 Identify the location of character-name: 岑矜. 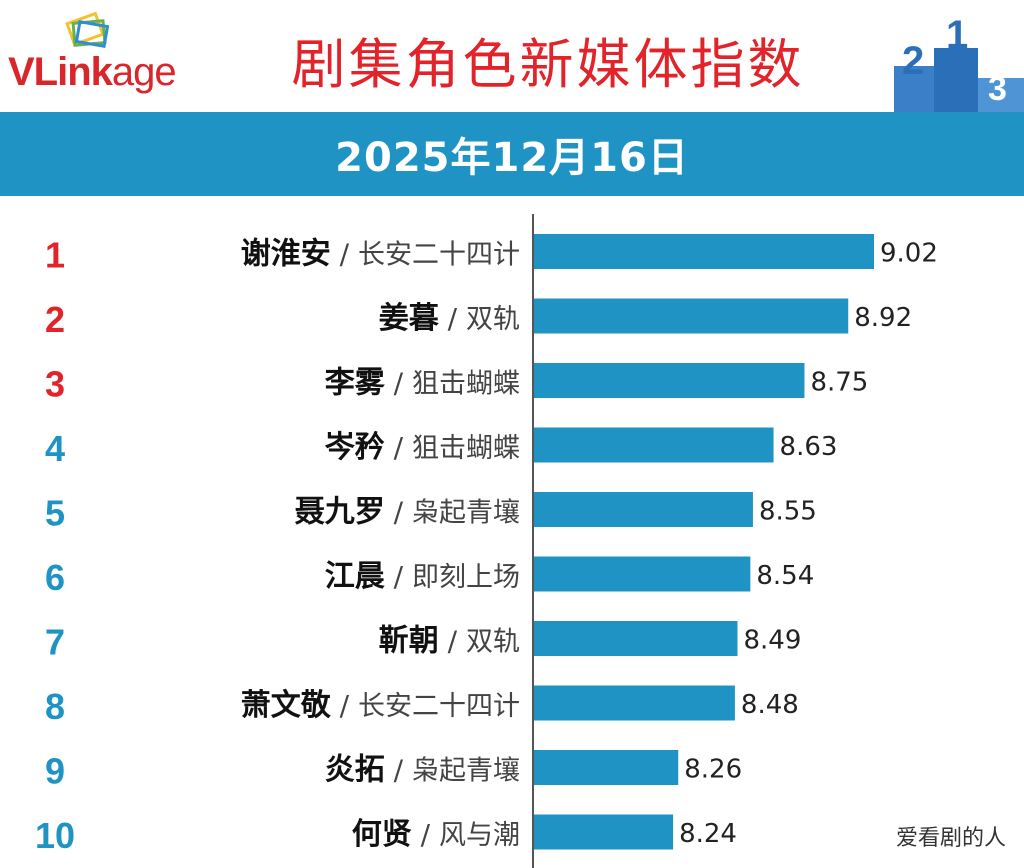
(355, 447).